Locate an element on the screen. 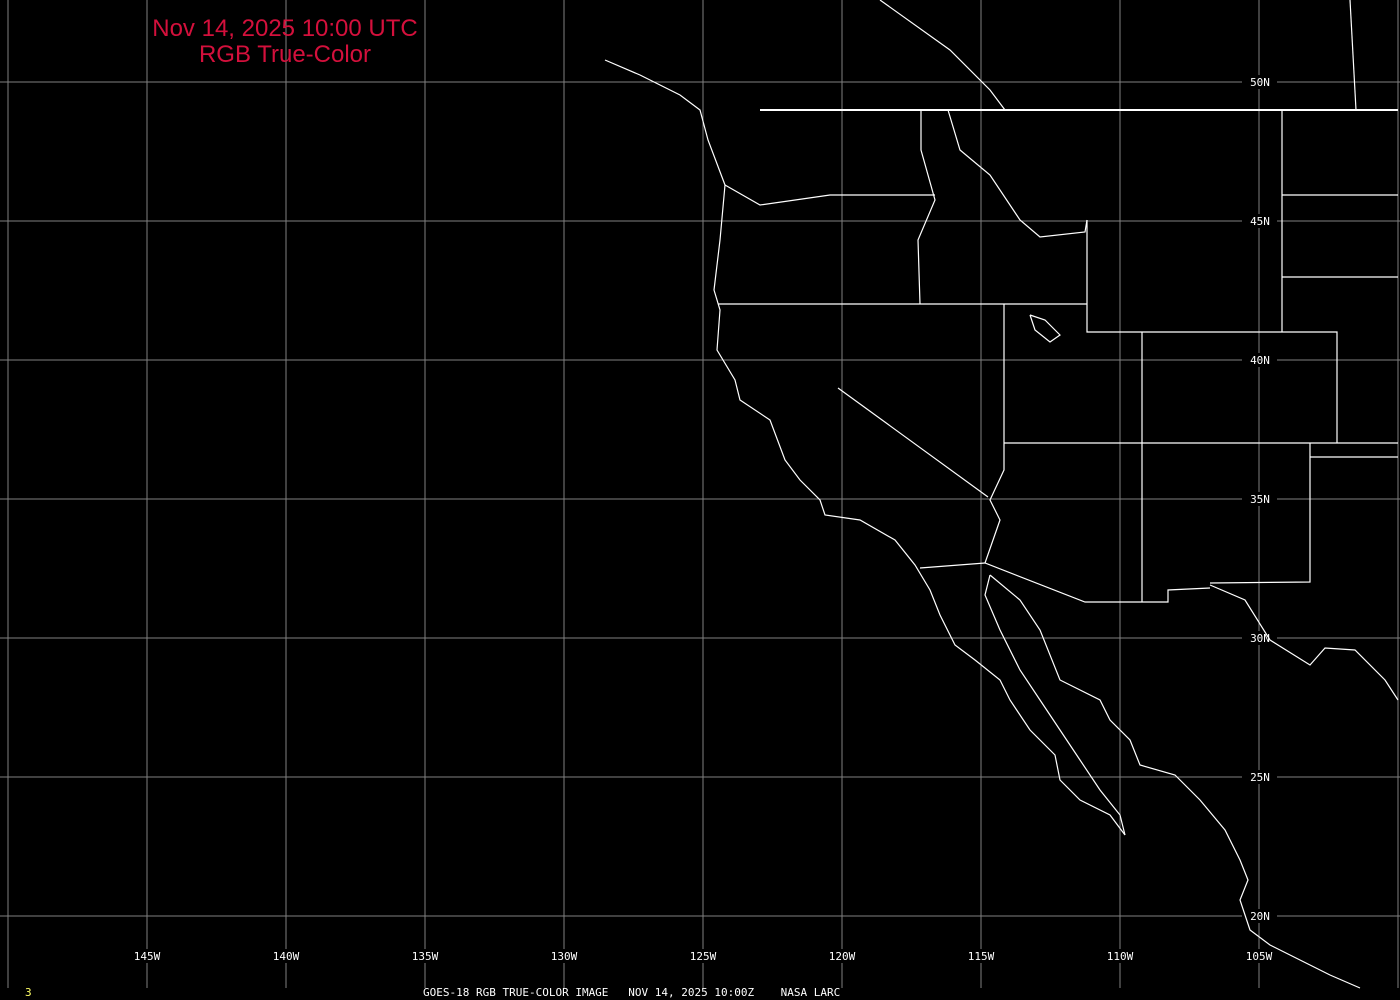 This screenshot has width=1400, height=1000. longitude-label: 120W is located at coordinates (842, 956).